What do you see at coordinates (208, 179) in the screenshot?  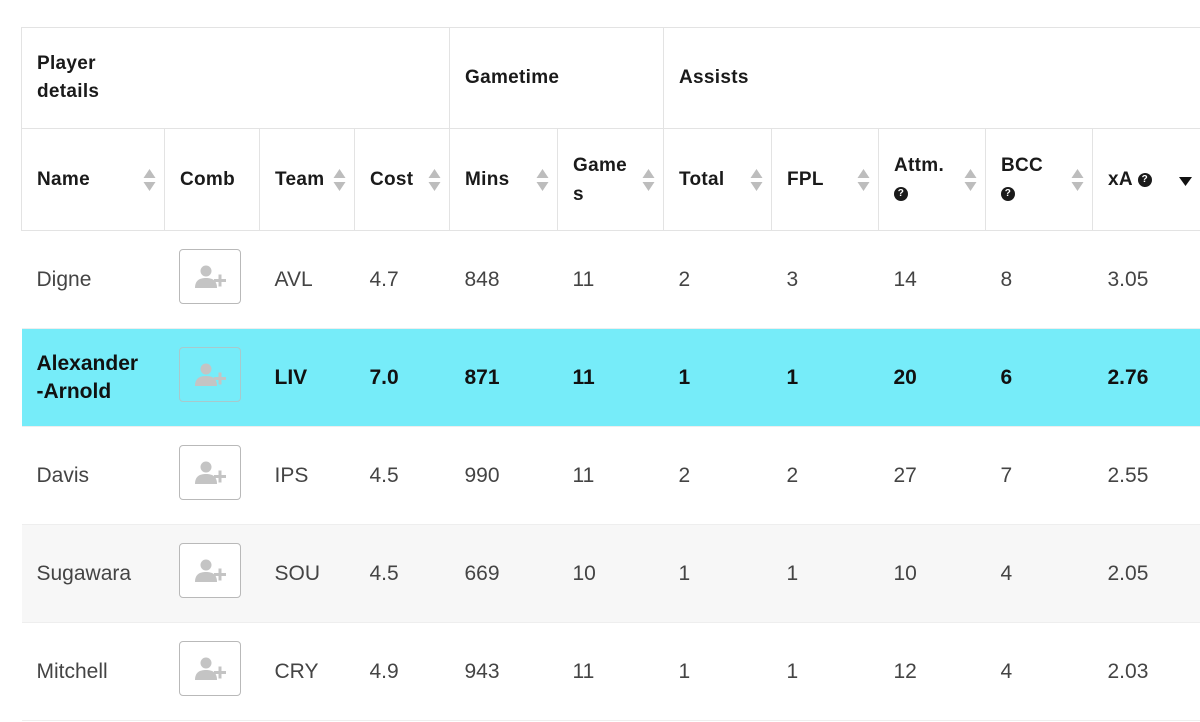 I see `column-label: Comb` at bounding box center [208, 179].